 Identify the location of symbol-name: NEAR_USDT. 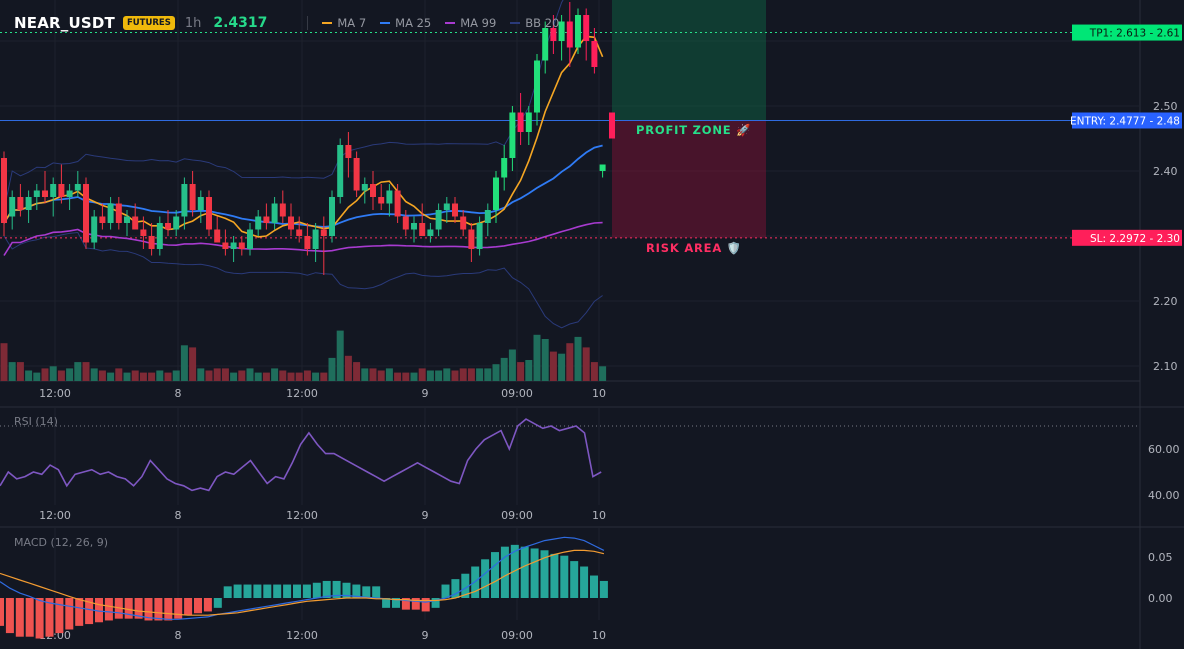
(64, 23).